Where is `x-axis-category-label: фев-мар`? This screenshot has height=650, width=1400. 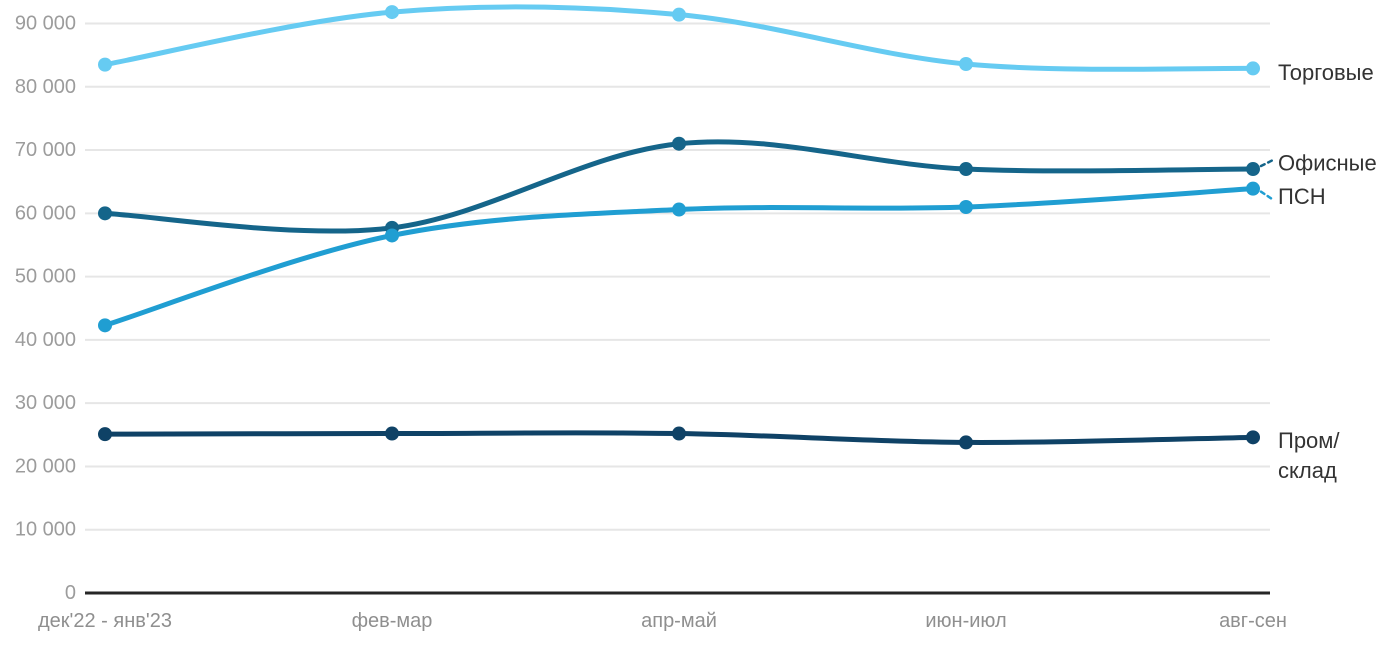 x-axis-category-label: фев-мар is located at coordinates (392, 621).